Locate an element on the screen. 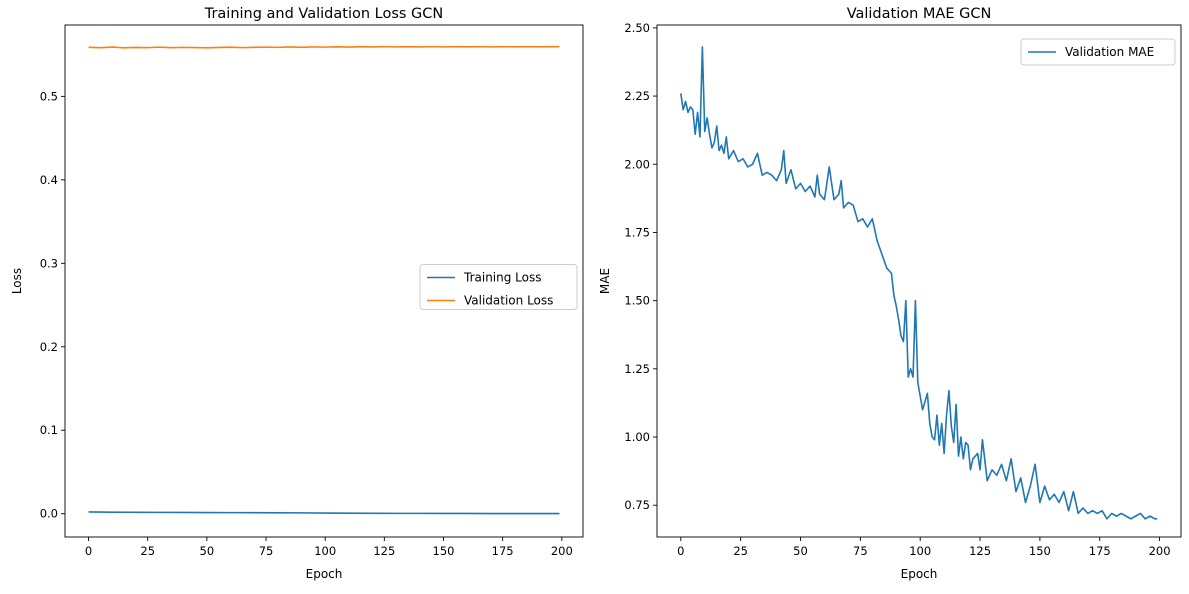 Image resolution: width=1189 pixels, height=594 pixels. y-tick-label: 2.00 is located at coordinates (637, 164).